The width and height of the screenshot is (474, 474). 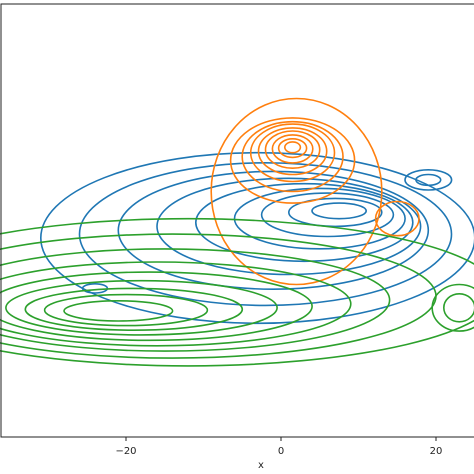 I want to click on x-axis-ticks: −20 0 20, so click(x=278, y=447).